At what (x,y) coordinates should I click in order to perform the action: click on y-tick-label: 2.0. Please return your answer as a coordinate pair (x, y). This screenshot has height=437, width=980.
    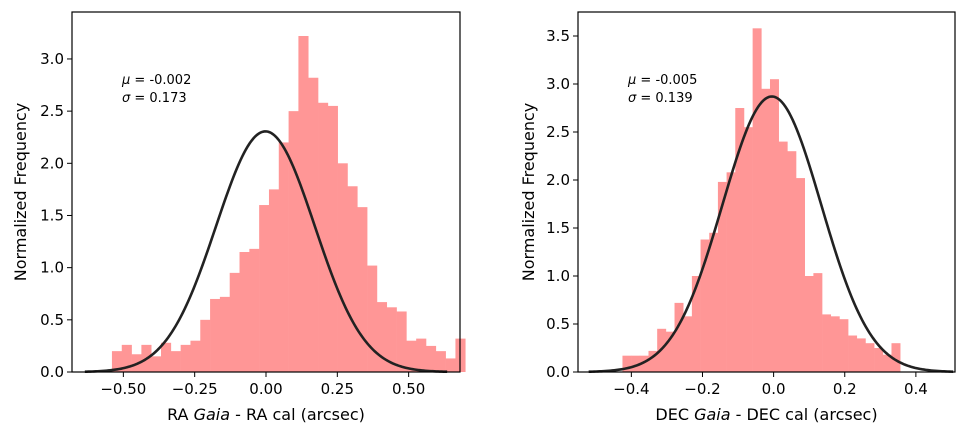
    Looking at the image, I should click on (52, 163).